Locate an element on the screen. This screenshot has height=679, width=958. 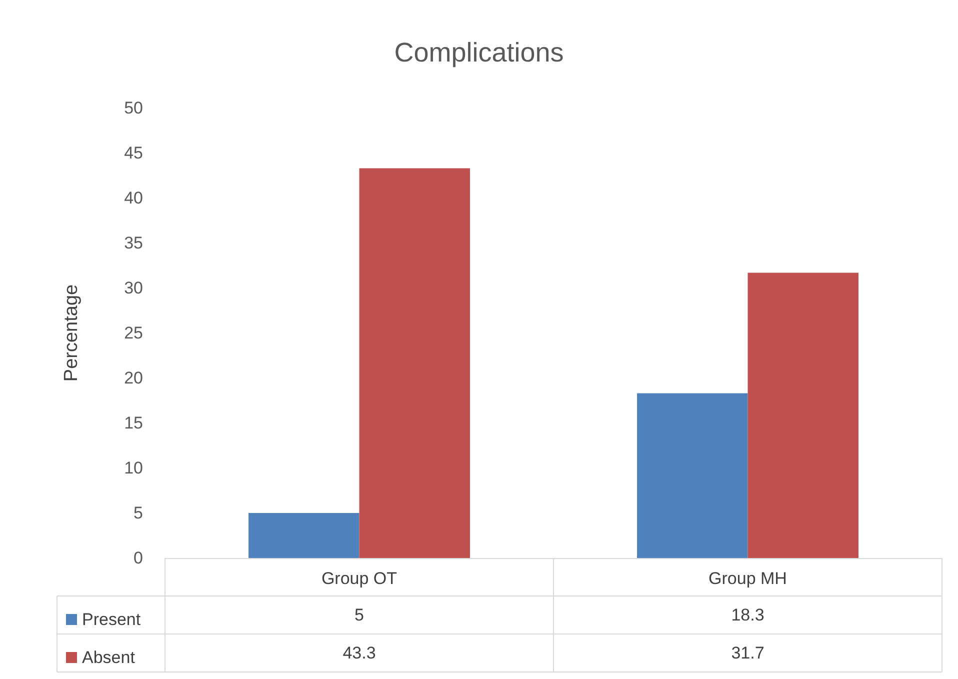
y-tick-label: 50 is located at coordinates (133, 108).